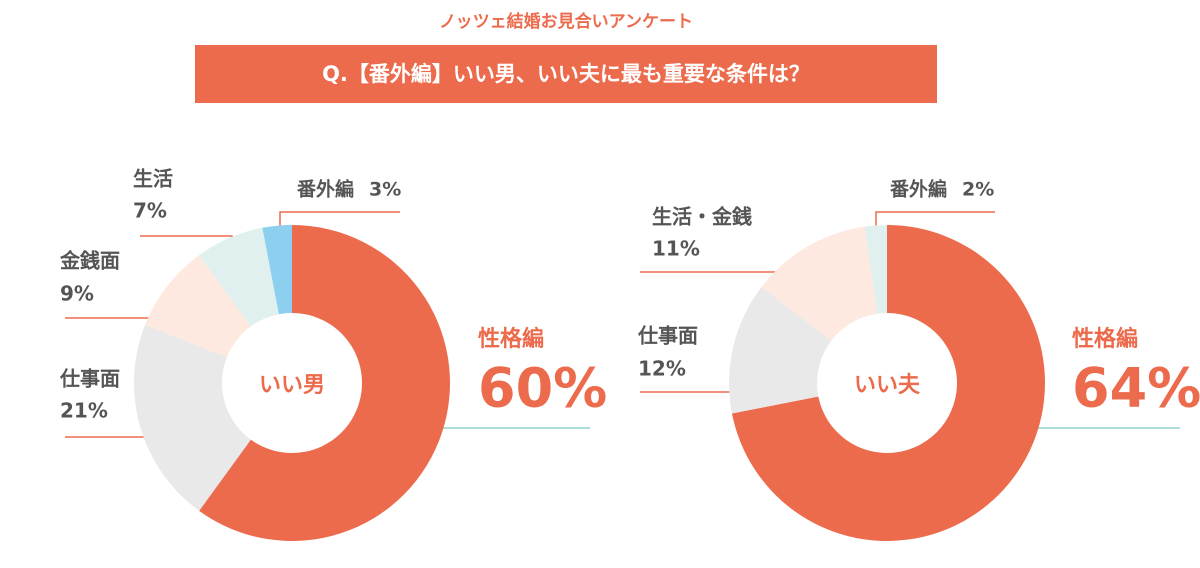 The width and height of the screenshot is (1200, 568). I want to click on subtitle: ノッツェ結婚お見合いアンケート, so click(566, 21).